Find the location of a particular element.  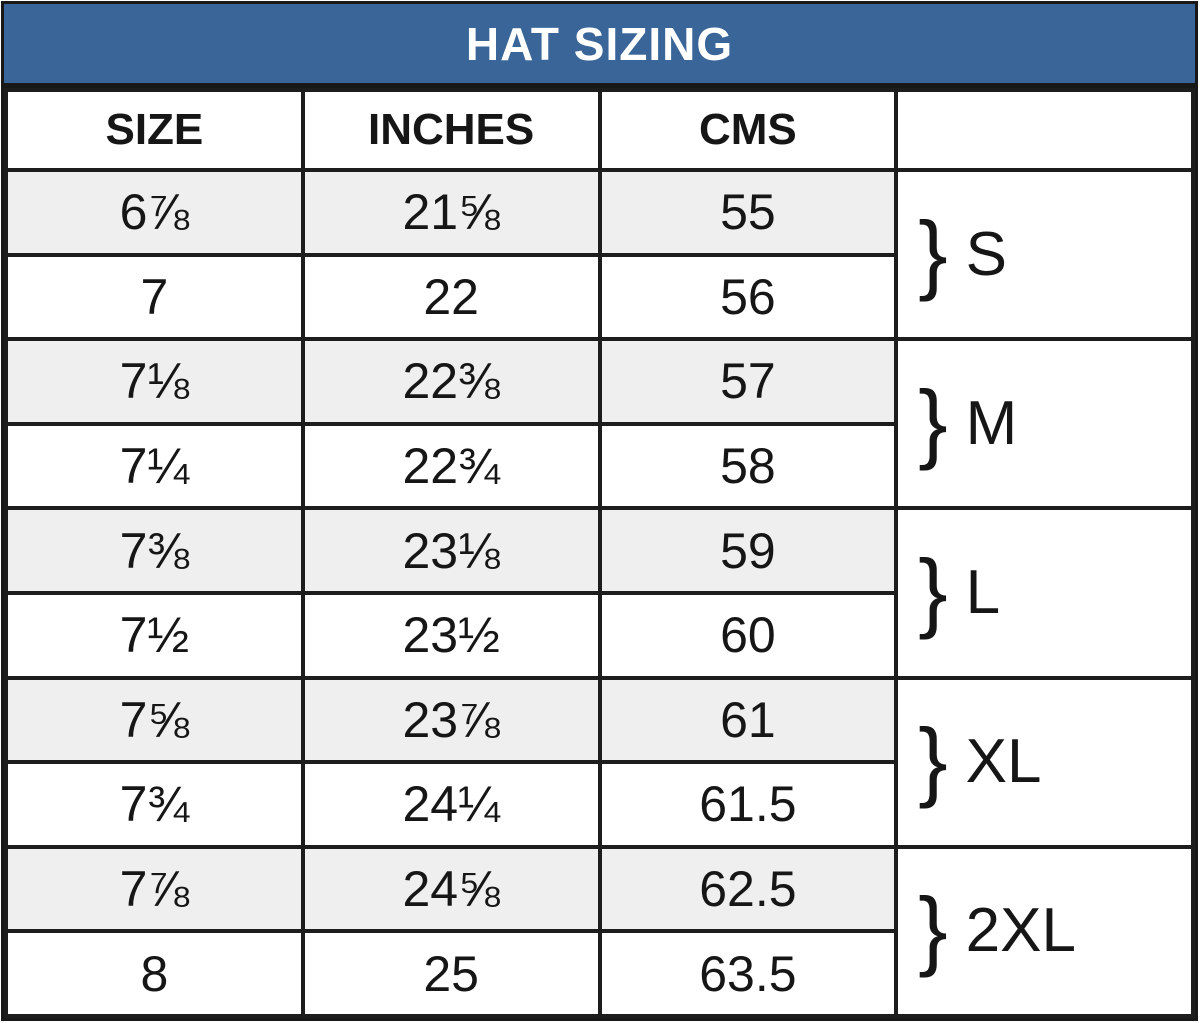

size-group-label: M is located at coordinates (991, 423).